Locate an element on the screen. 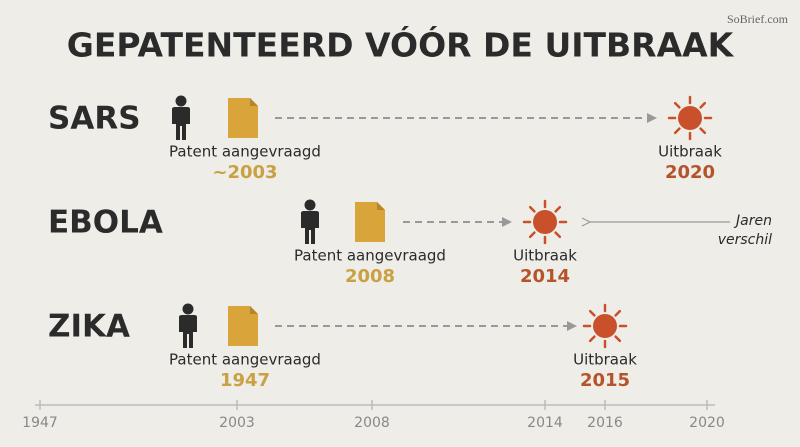  outbreak-year: 2015 is located at coordinates (605, 380).